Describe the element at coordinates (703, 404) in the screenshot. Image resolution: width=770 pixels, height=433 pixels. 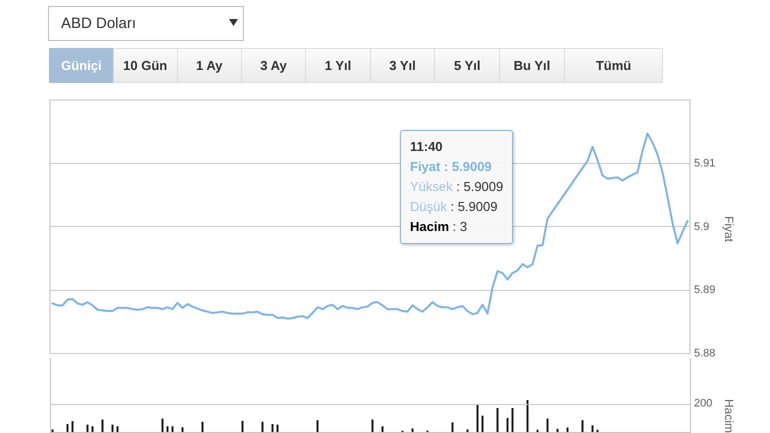
I see `text: 200` at that location.